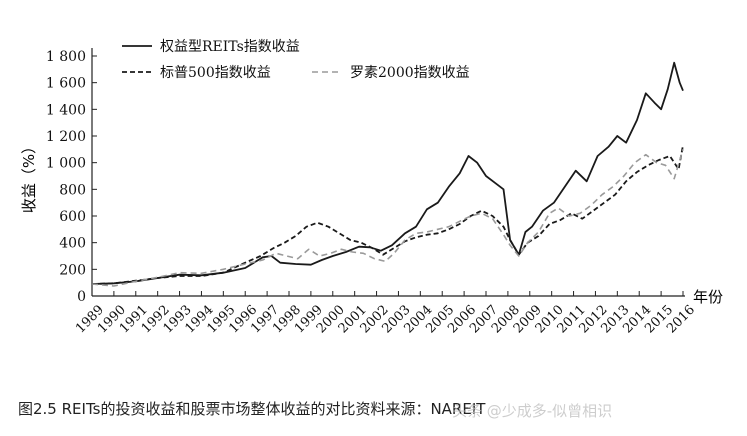  I want to click on y-tick-label: 0, so click(81, 297).